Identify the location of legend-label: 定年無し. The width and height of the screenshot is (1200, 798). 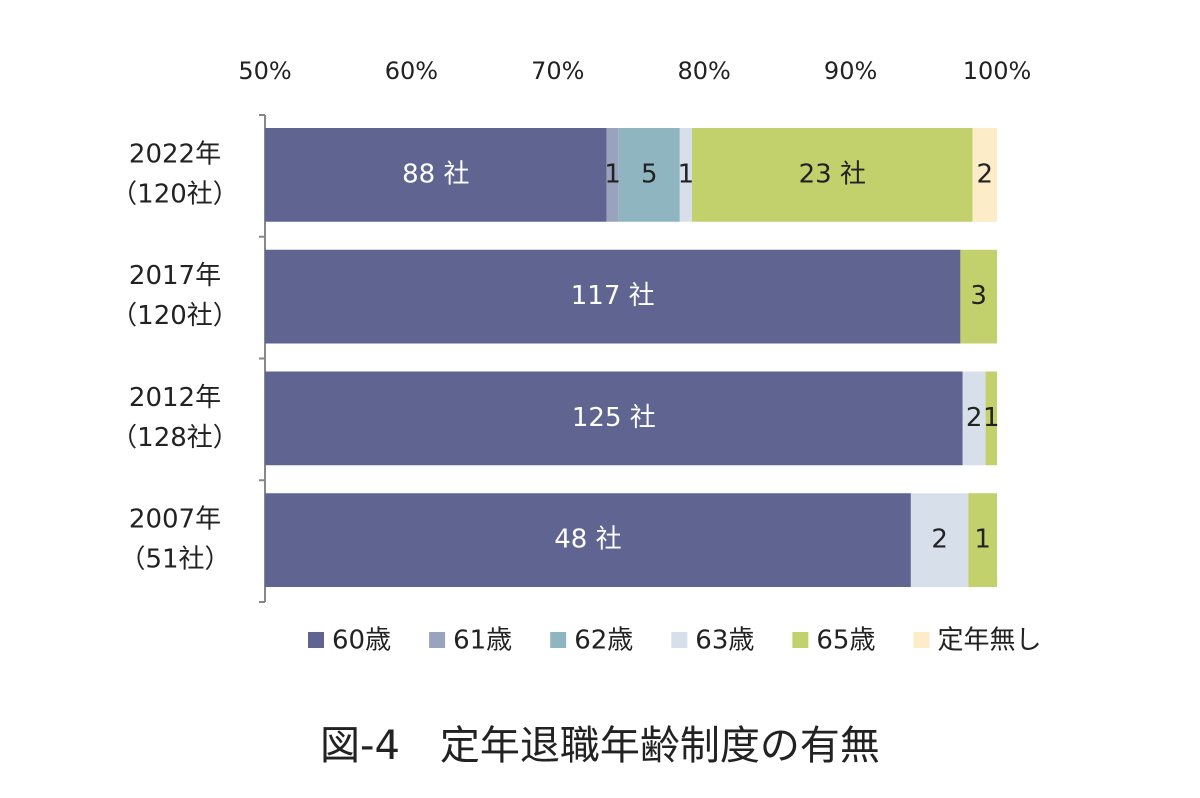
(989, 641).